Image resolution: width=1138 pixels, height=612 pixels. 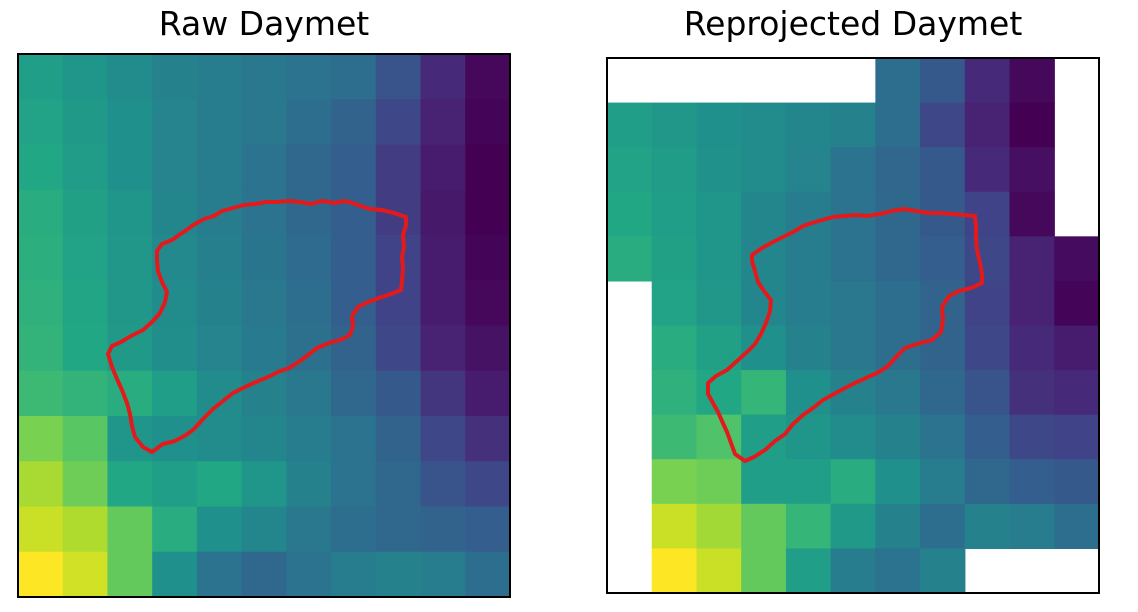 What do you see at coordinates (264, 23) in the screenshot?
I see `chart-title-raw: Raw Daymet` at bounding box center [264, 23].